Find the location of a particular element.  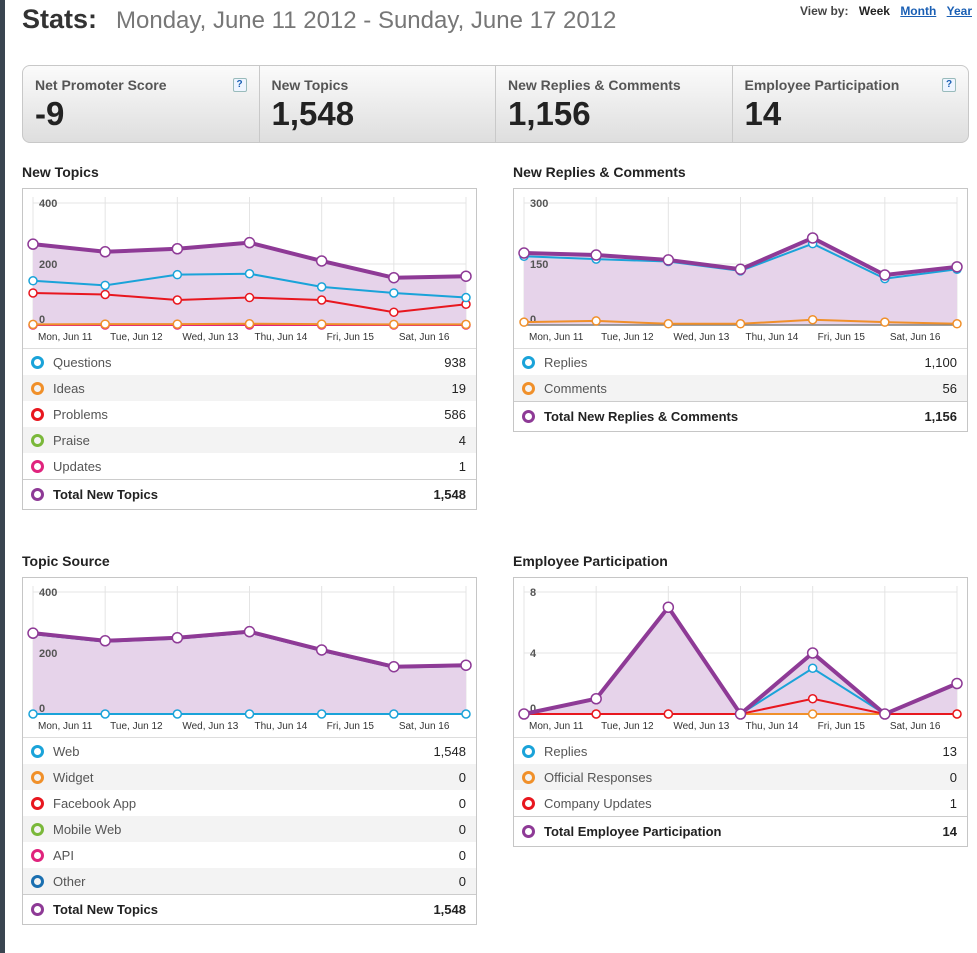

legend-row: Official Responses 0 is located at coordinates (740, 777).